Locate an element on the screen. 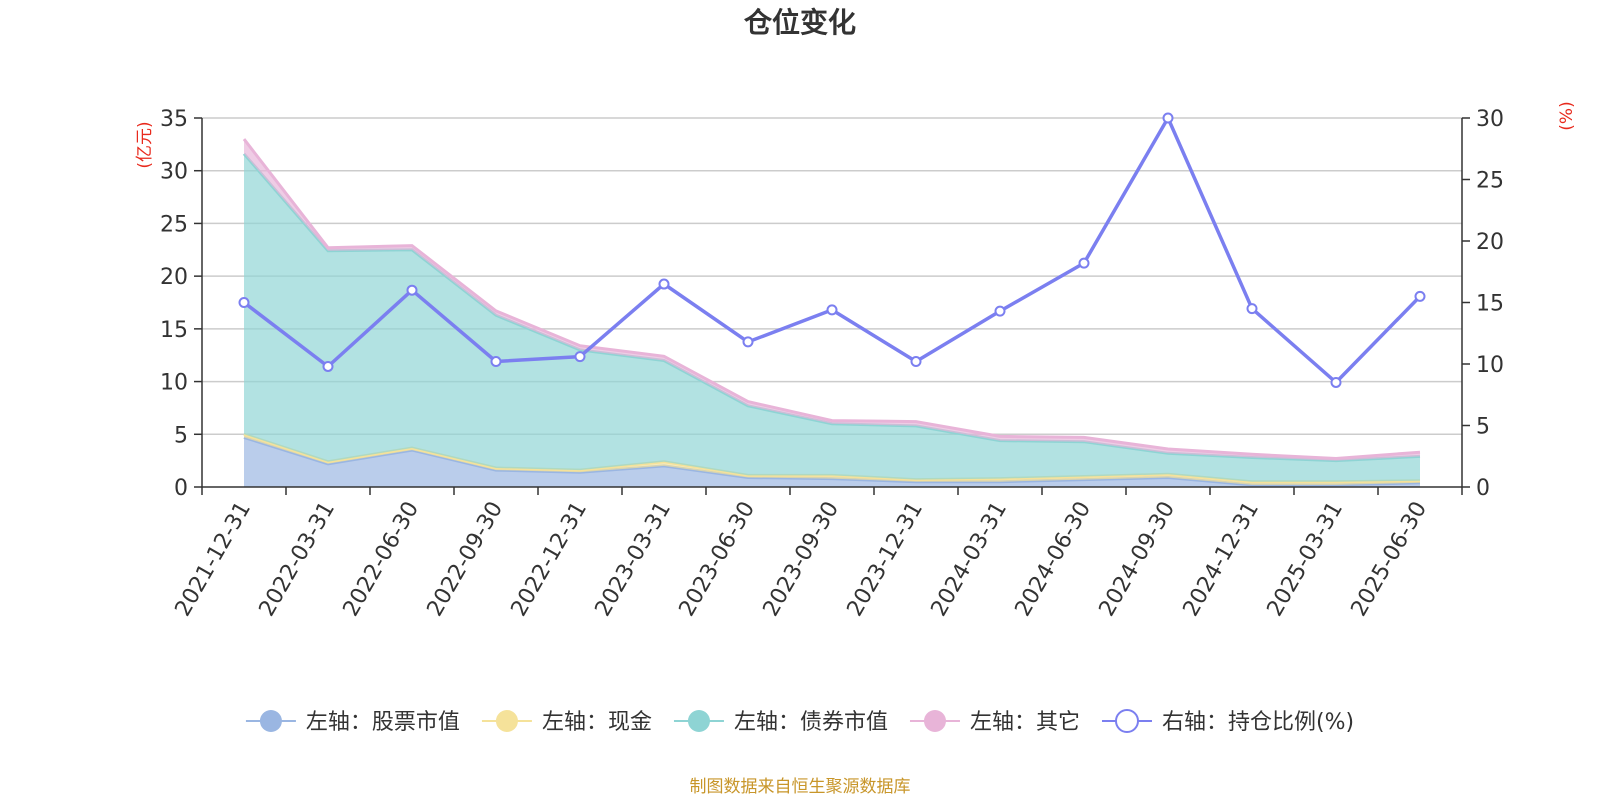 Image resolution: width=1600 pixels, height=800 pixels. x-tick-label: 2024-03-31 is located at coordinates (970, 559).